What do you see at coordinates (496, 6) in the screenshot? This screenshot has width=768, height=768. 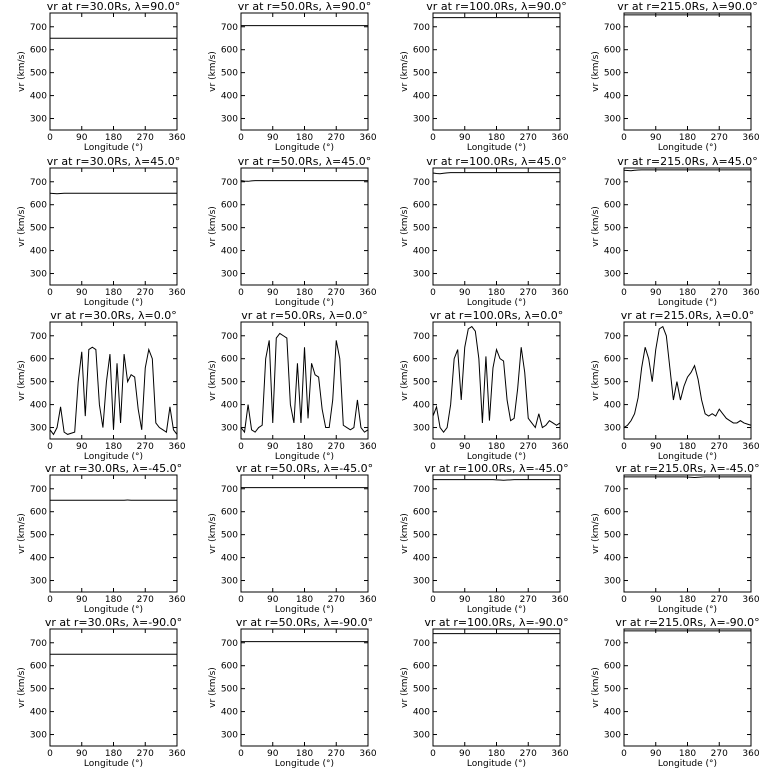 I see `panel-title: vr at r=100.0Rs, λ=90.0°` at bounding box center [496, 6].